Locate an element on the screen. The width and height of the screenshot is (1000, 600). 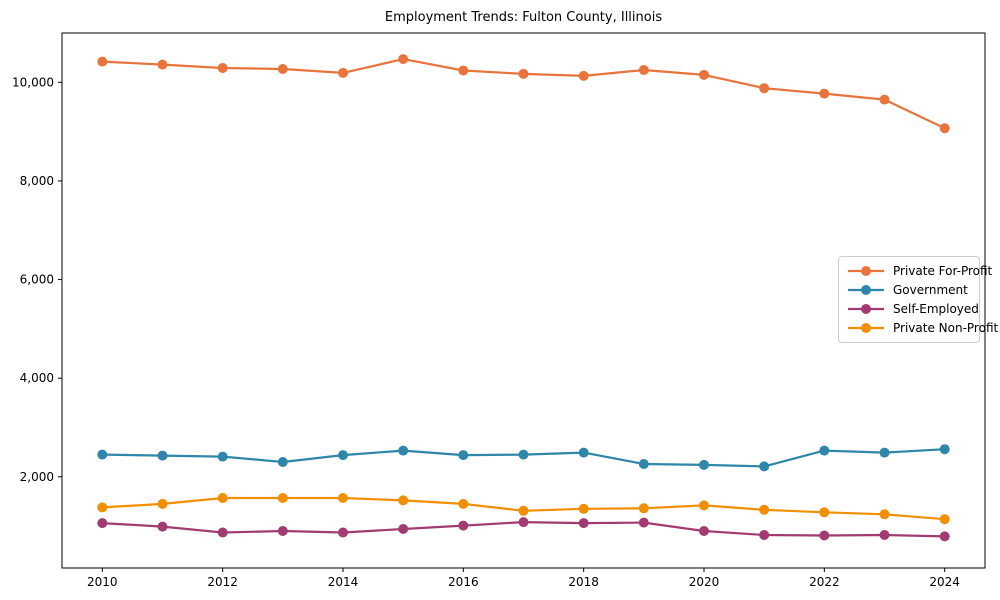
y-tick-label: 10,000 is located at coordinates (33, 82).